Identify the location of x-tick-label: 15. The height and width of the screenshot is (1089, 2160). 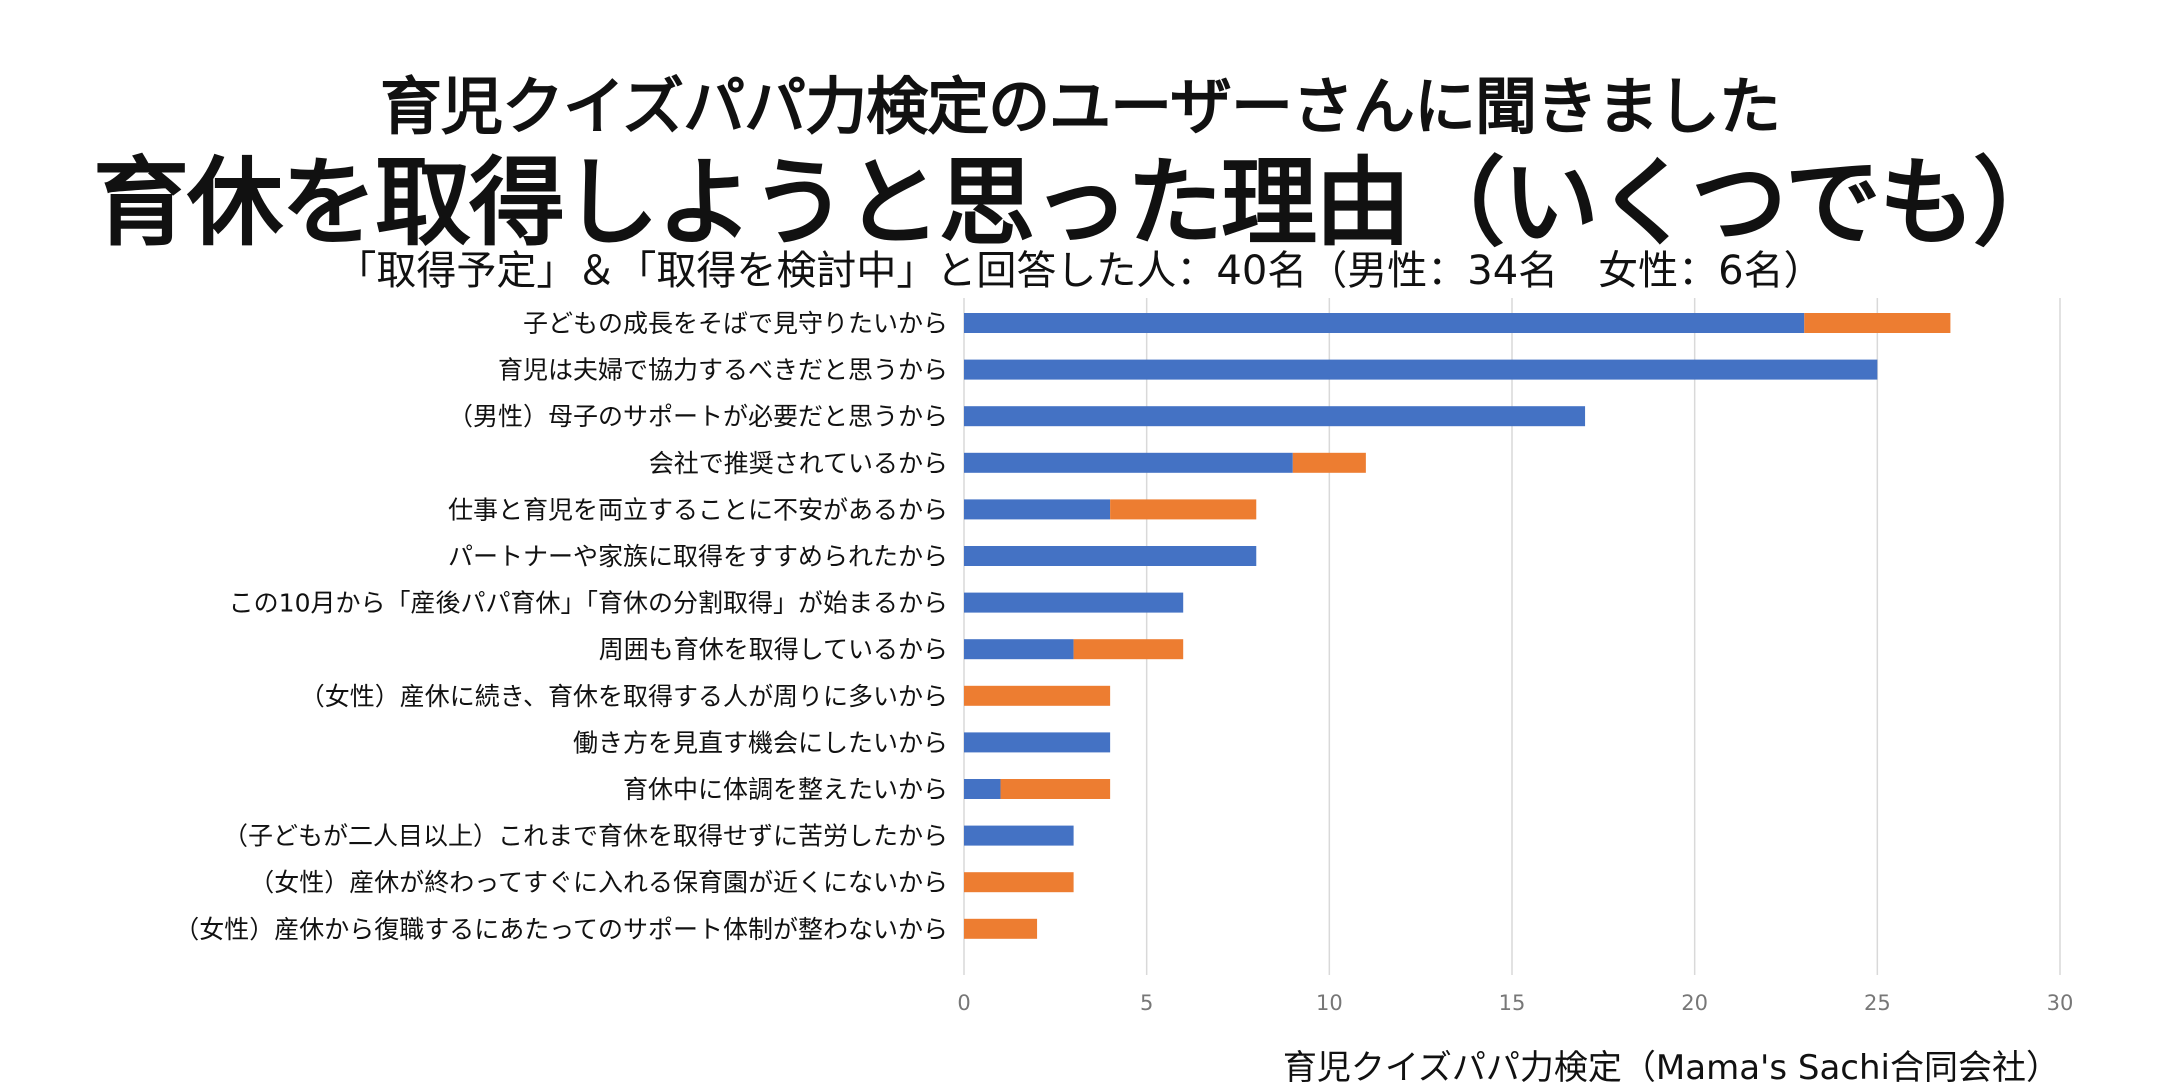
(1512, 1003).